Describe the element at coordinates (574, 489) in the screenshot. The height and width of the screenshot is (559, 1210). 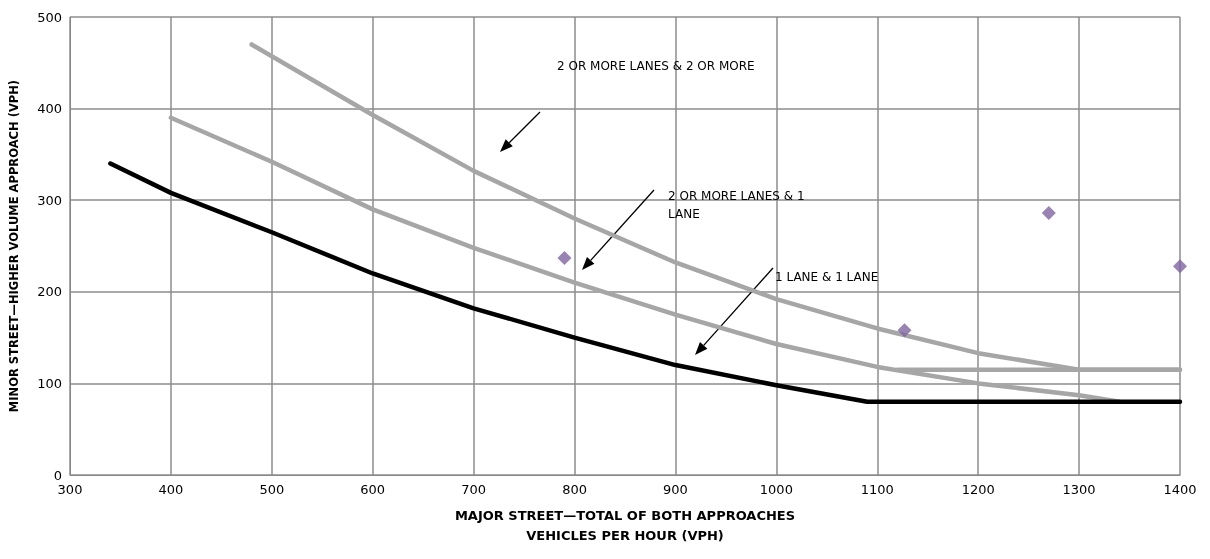
I see `x-tick-label: 800` at that location.